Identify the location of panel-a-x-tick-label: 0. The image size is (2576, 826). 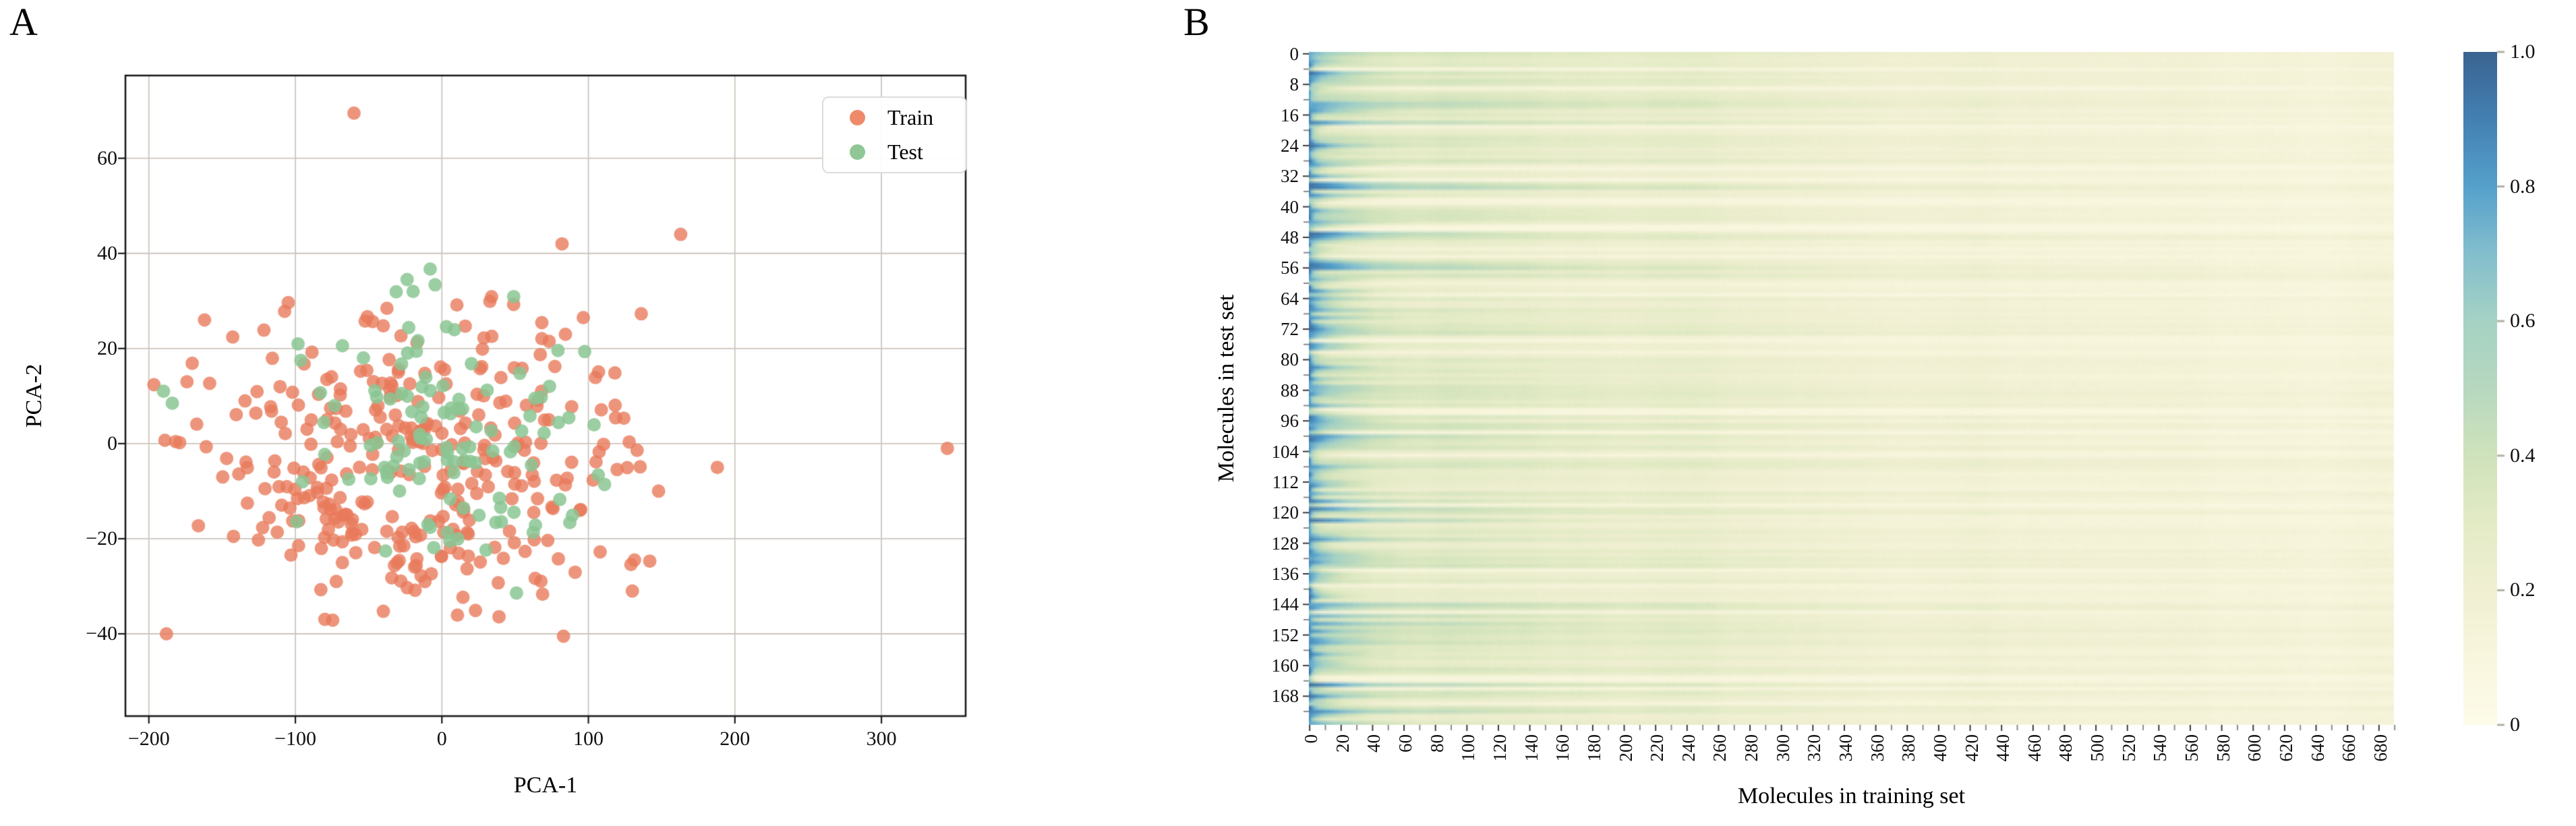
(441, 739).